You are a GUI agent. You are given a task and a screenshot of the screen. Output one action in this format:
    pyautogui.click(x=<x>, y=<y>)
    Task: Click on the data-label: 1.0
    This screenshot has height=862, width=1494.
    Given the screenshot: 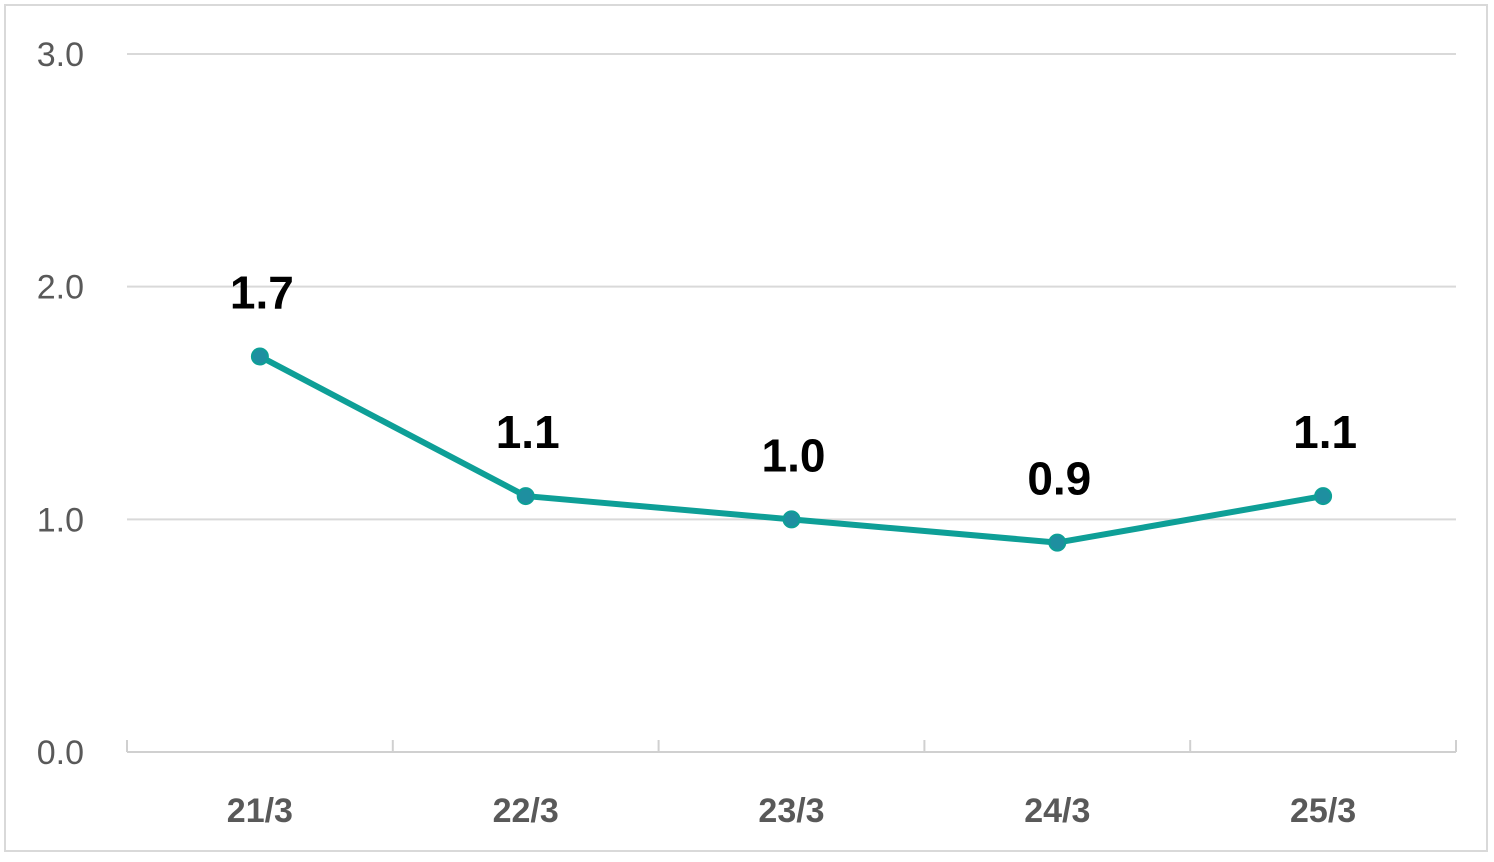 What is the action you would take?
    pyautogui.click(x=794, y=455)
    